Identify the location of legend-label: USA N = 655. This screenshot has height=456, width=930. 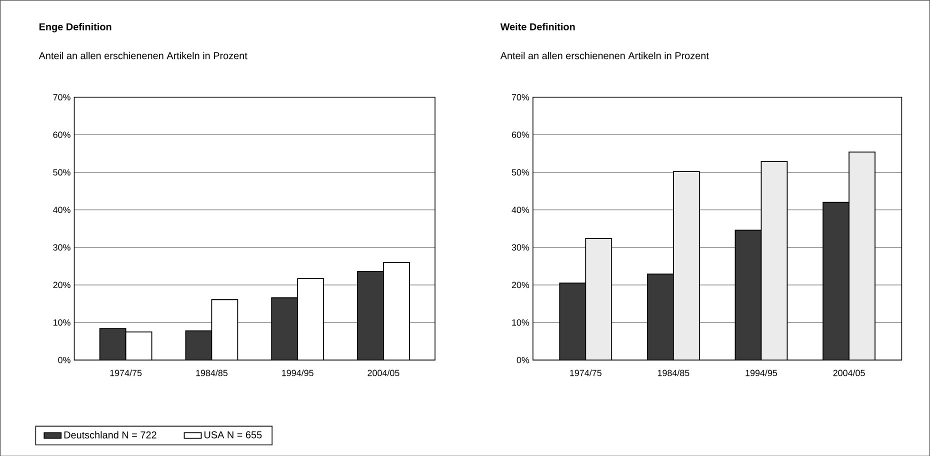
(233, 434).